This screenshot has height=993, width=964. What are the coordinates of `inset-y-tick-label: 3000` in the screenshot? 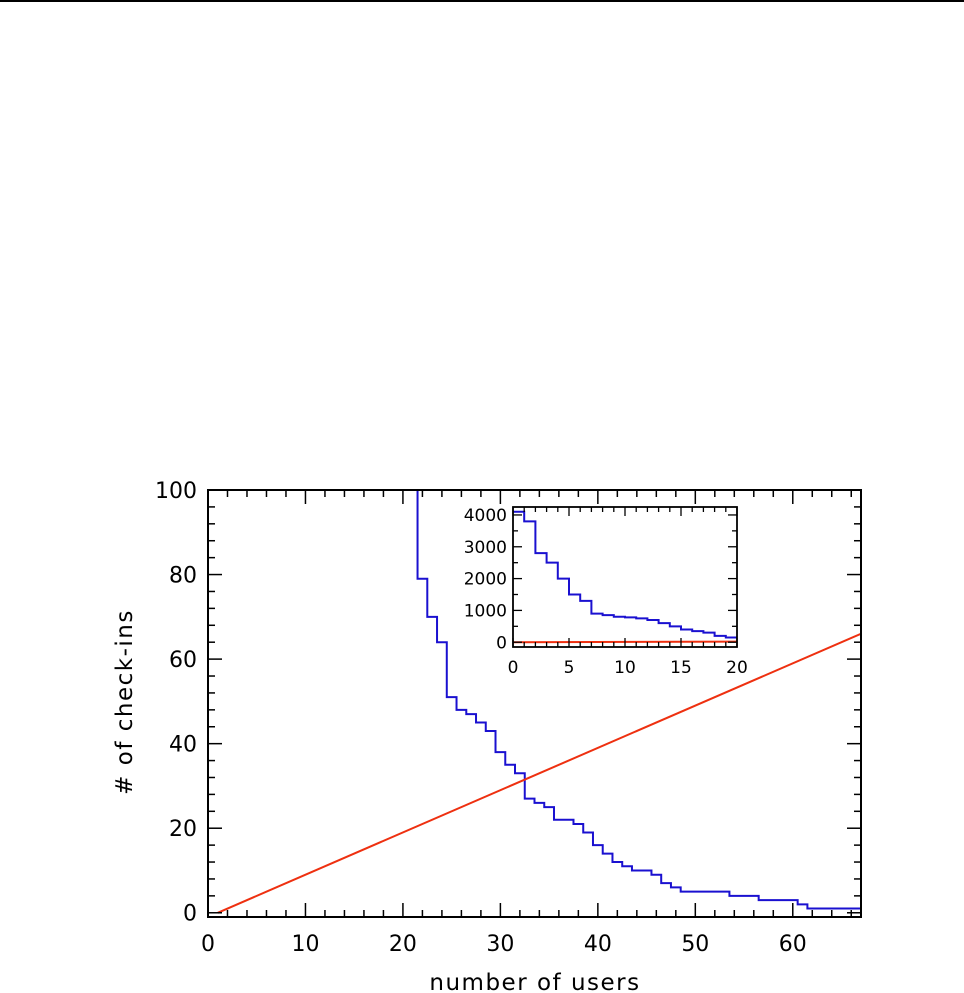 It's located at (485, 548).